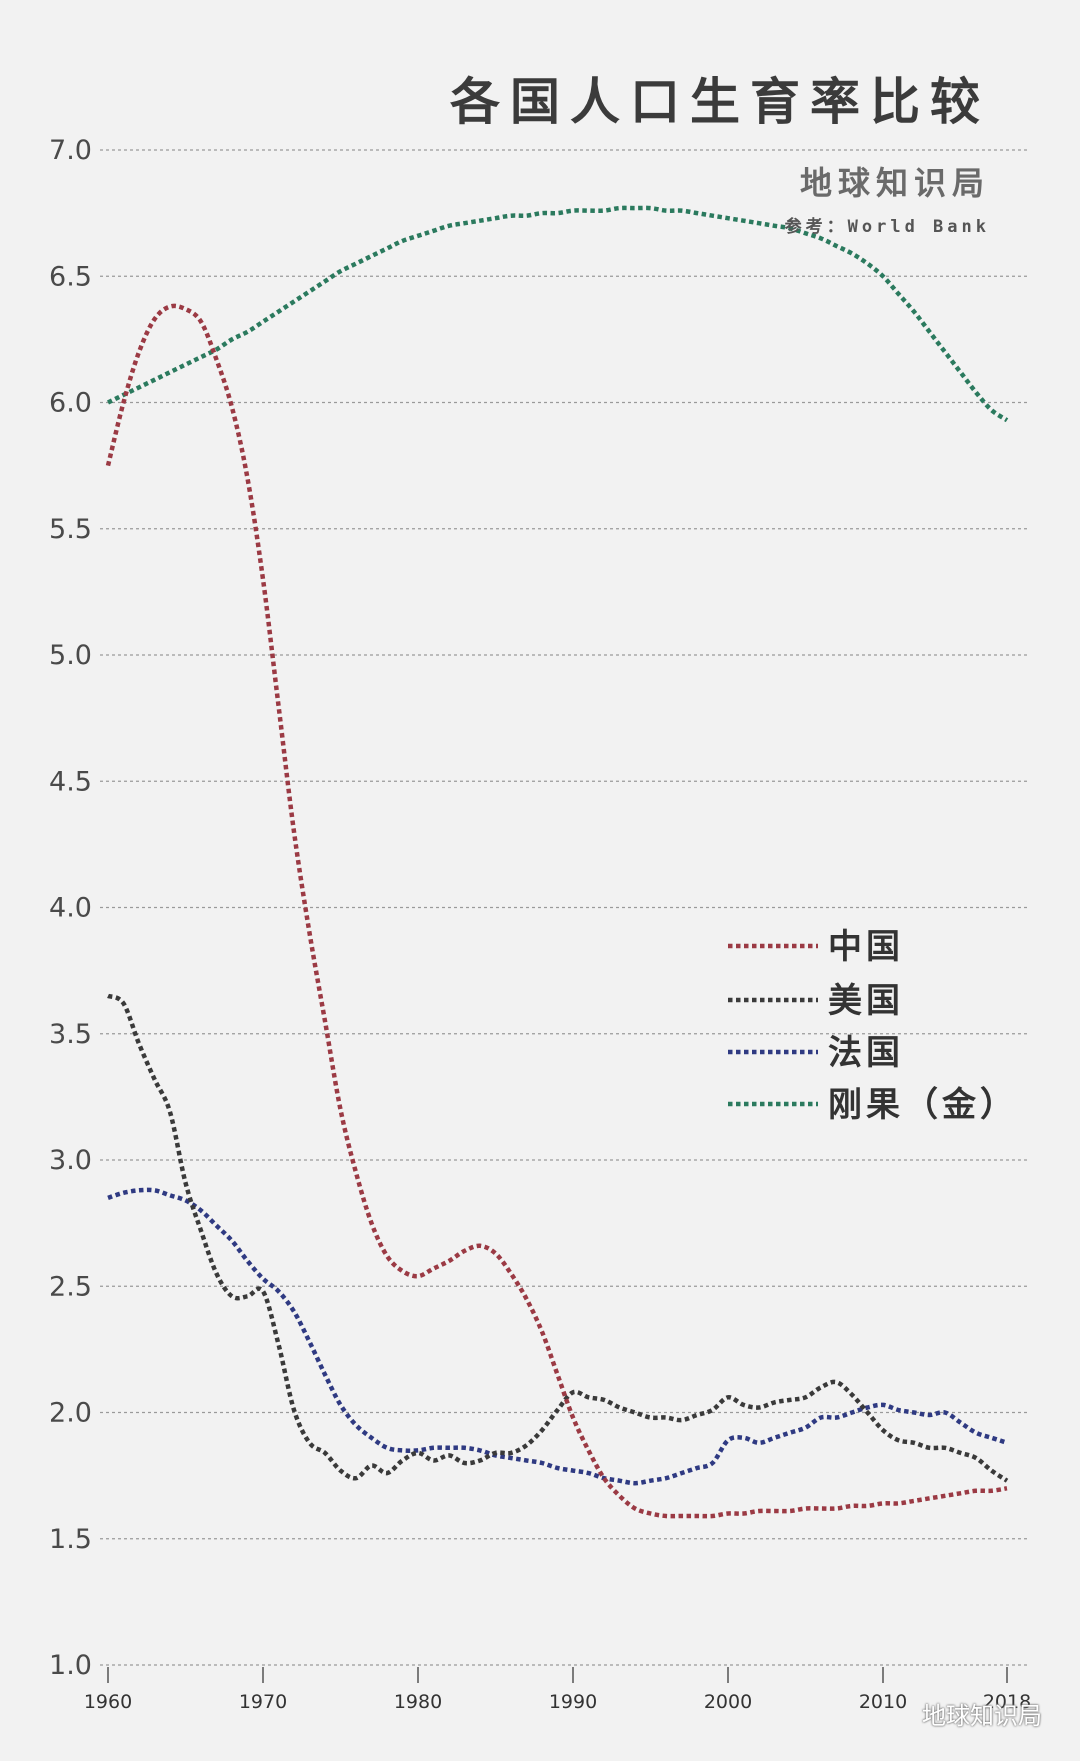  What do you see at coordinates (728, 1702) in the screenshot?
I see `x-tick-label: 2000` at bounding box center [728, 1702].